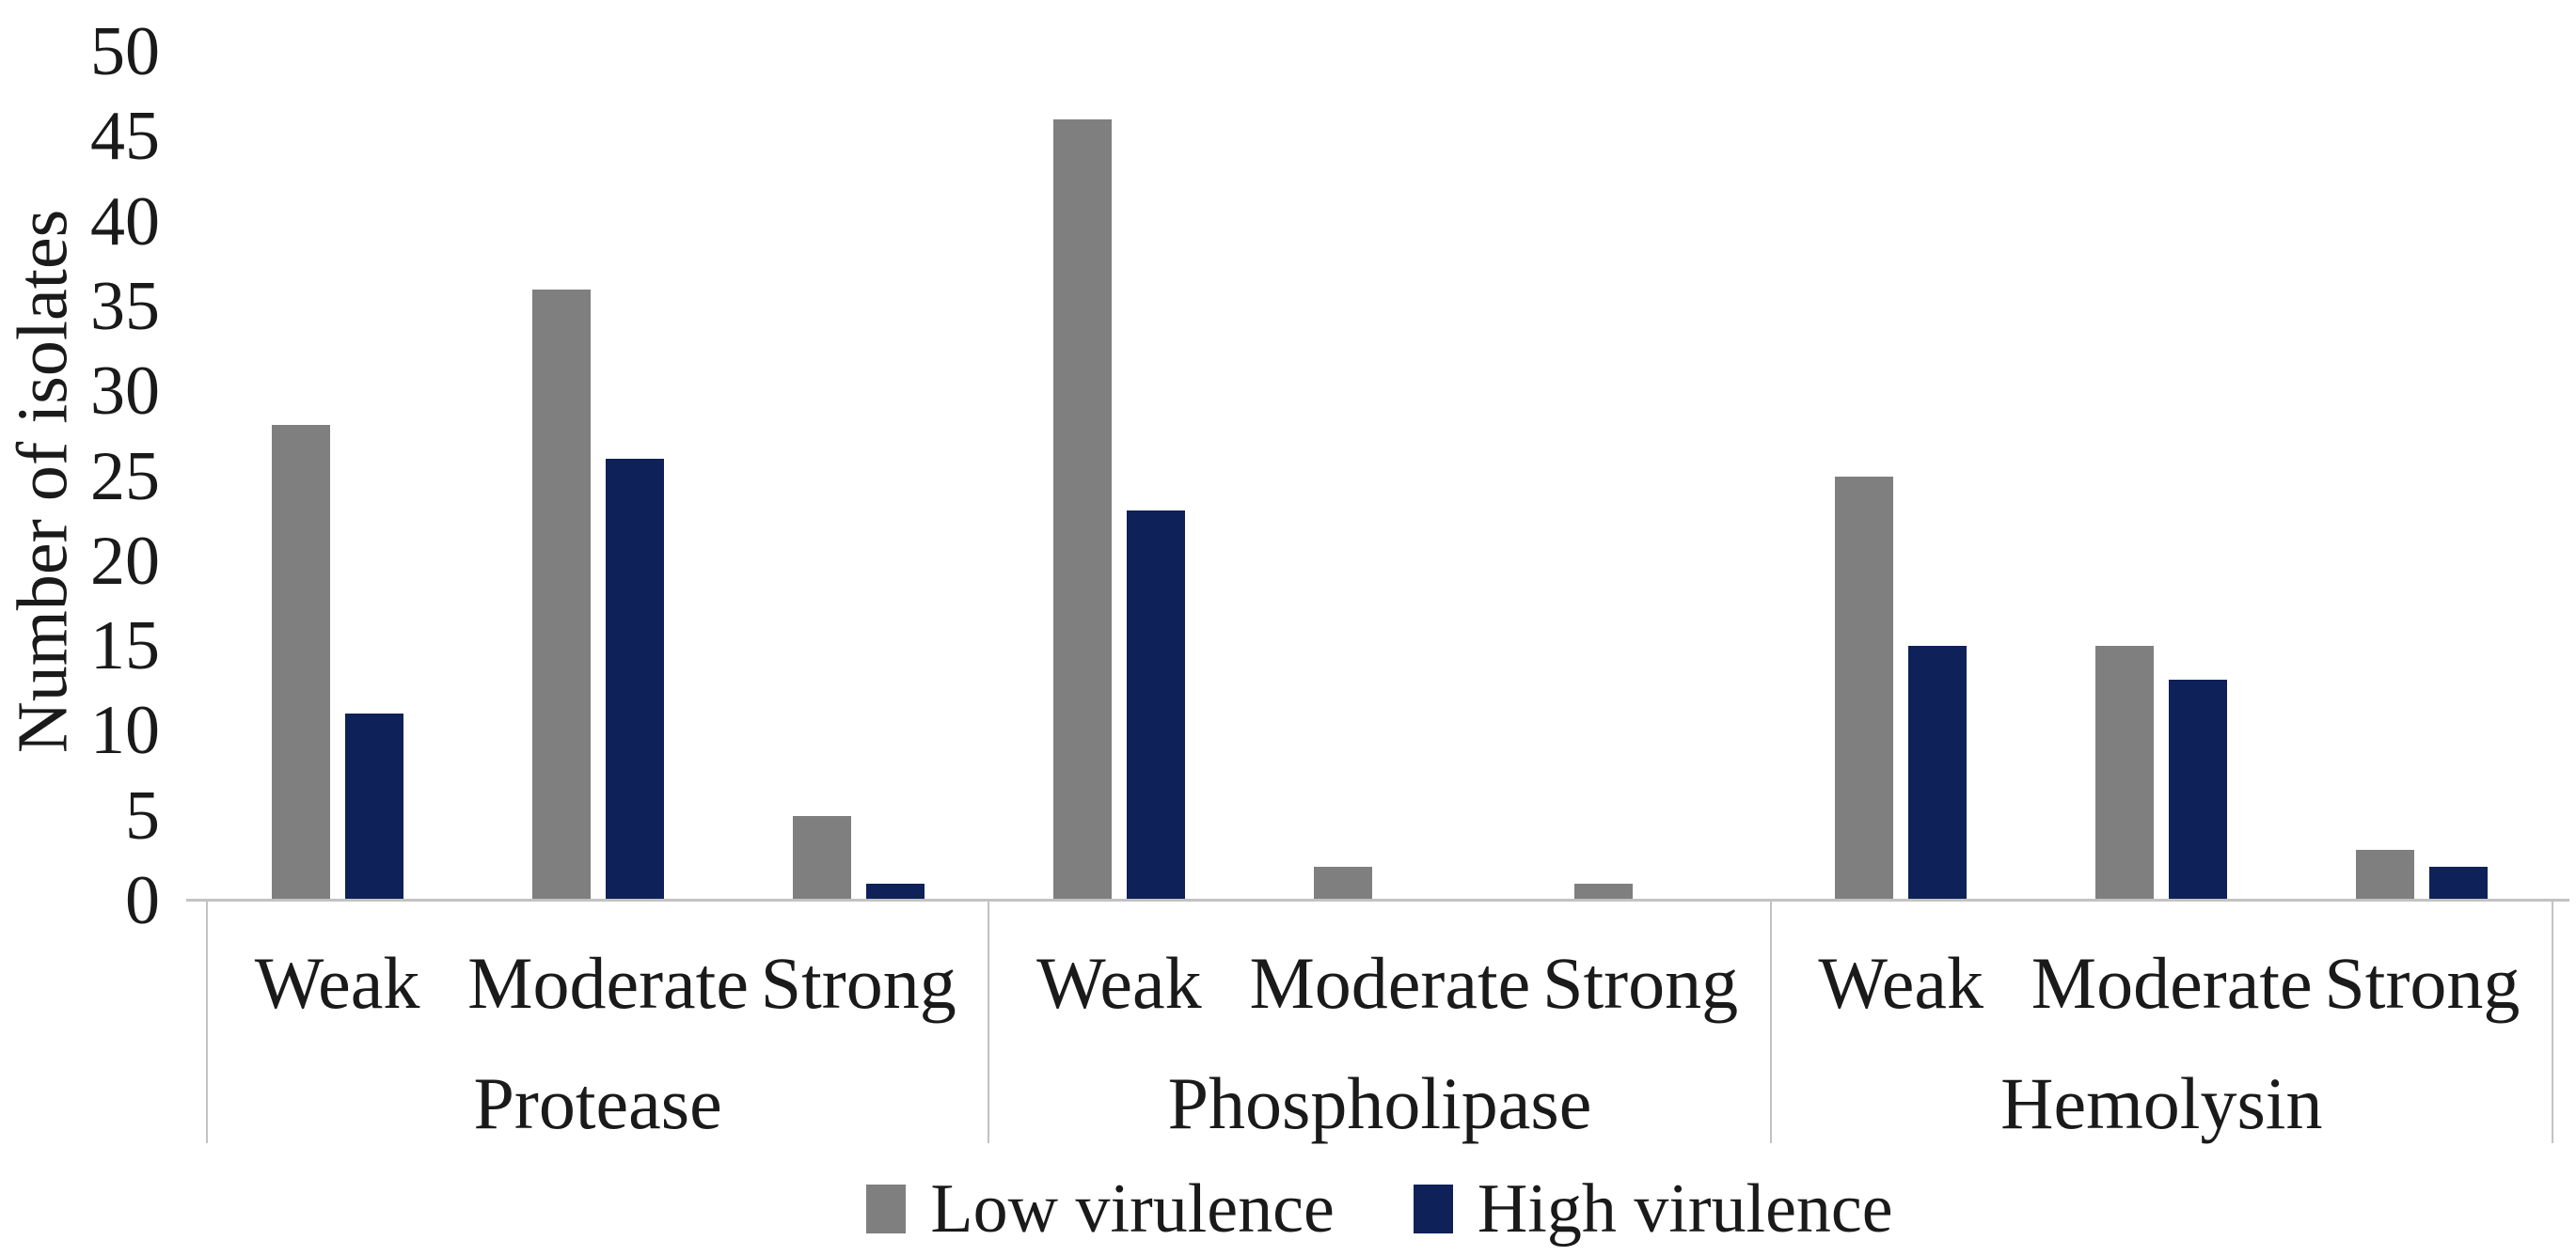  What do you see at coordinates (1119, 983) in the screenshot?
I see `category-label-phospholipase-weak: Weak` at bounding box center [1119, 983].